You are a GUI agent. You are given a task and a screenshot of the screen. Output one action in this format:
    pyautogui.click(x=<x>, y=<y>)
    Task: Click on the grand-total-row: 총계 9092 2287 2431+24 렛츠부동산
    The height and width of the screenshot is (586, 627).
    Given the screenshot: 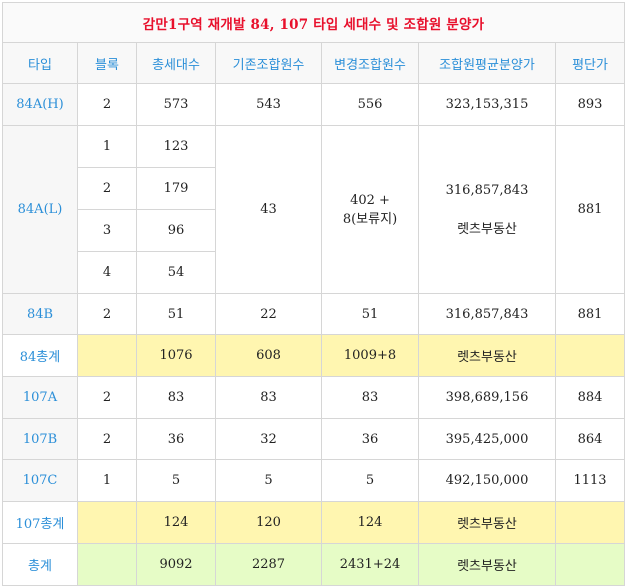 What is the action you would take?
    pyautogui.click(x=314, y=564)
    